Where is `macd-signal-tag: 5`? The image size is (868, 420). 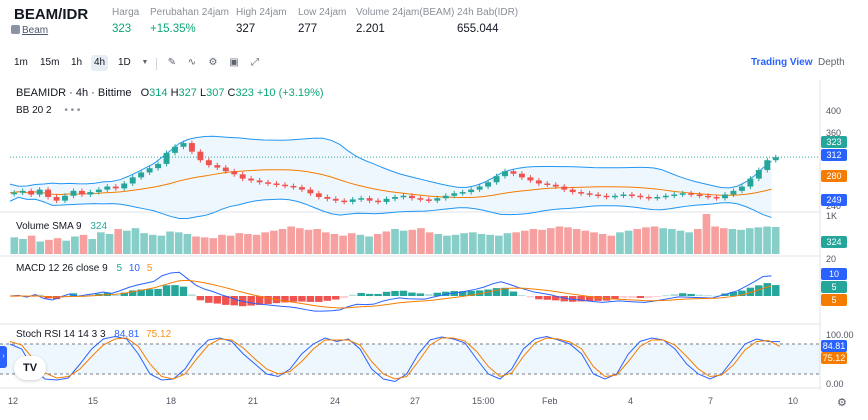 macd-signal-tag: 5 is located at coordinates (834, 300).